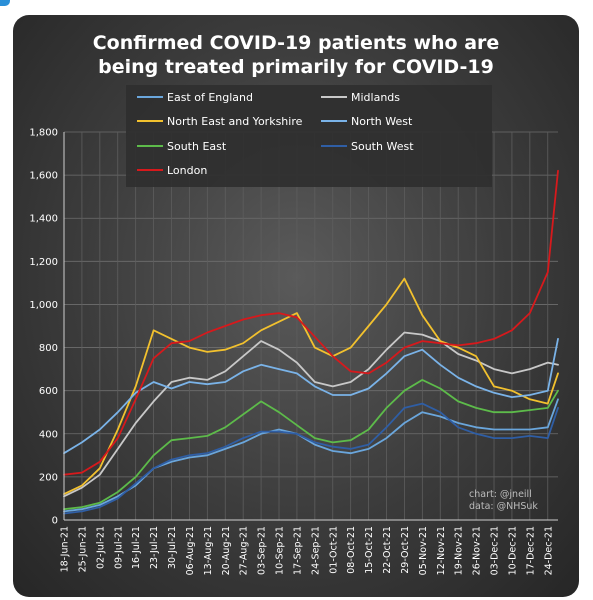 This screenshot has width=593, height=600. I want to click on x-tick-label: 03-Dec-21, so click(495, 550).